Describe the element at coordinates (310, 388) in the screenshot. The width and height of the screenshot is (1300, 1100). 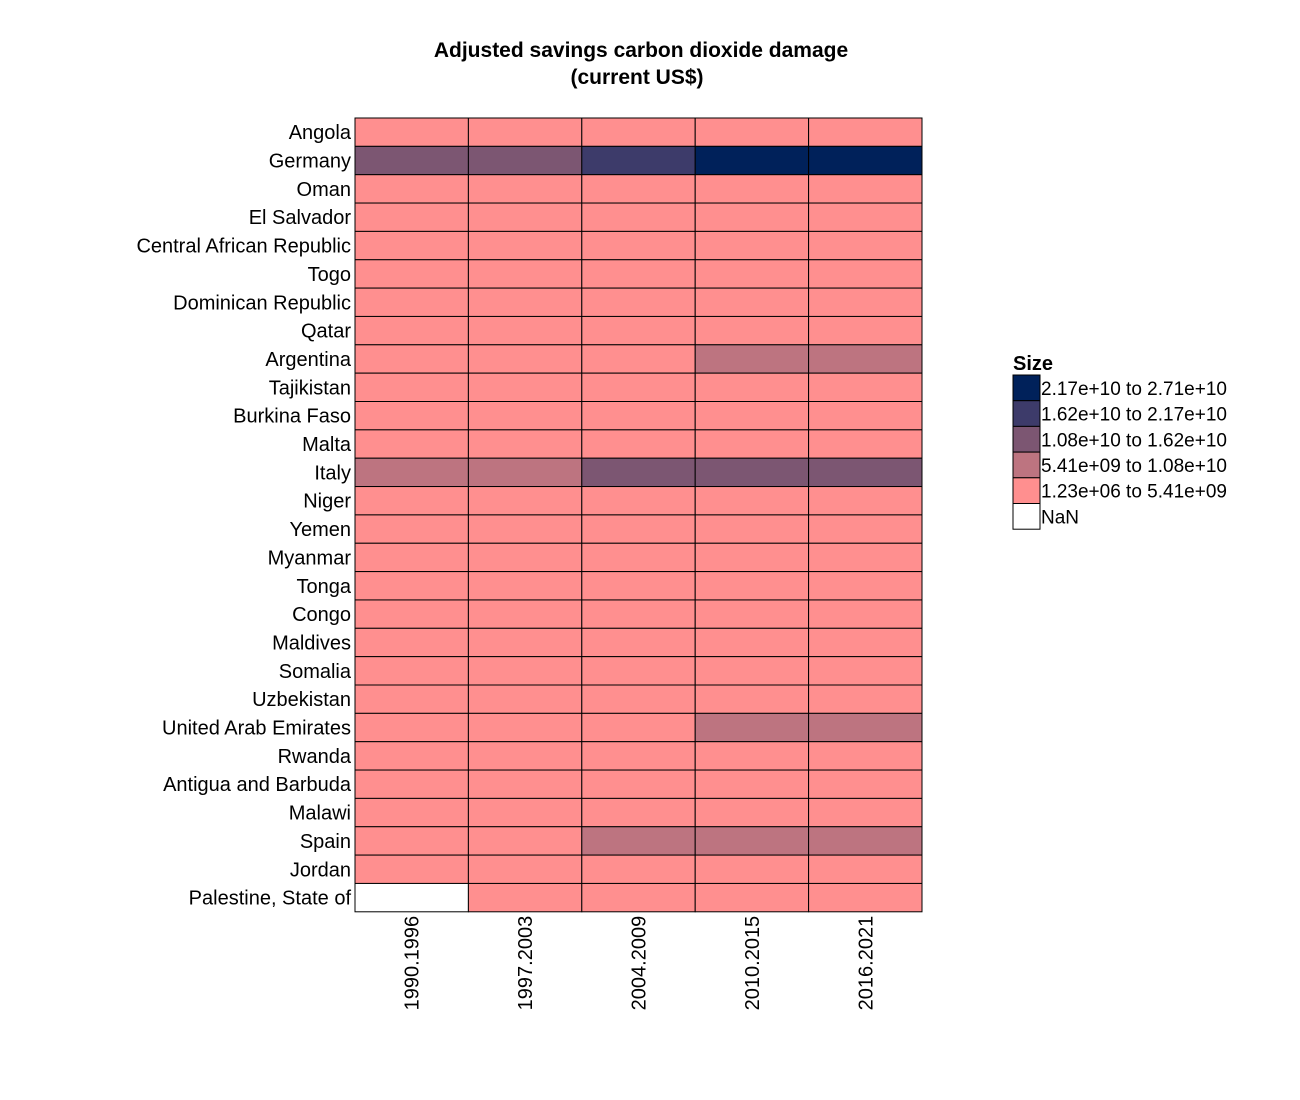
I see `row-label: Tajikistan` at that location.